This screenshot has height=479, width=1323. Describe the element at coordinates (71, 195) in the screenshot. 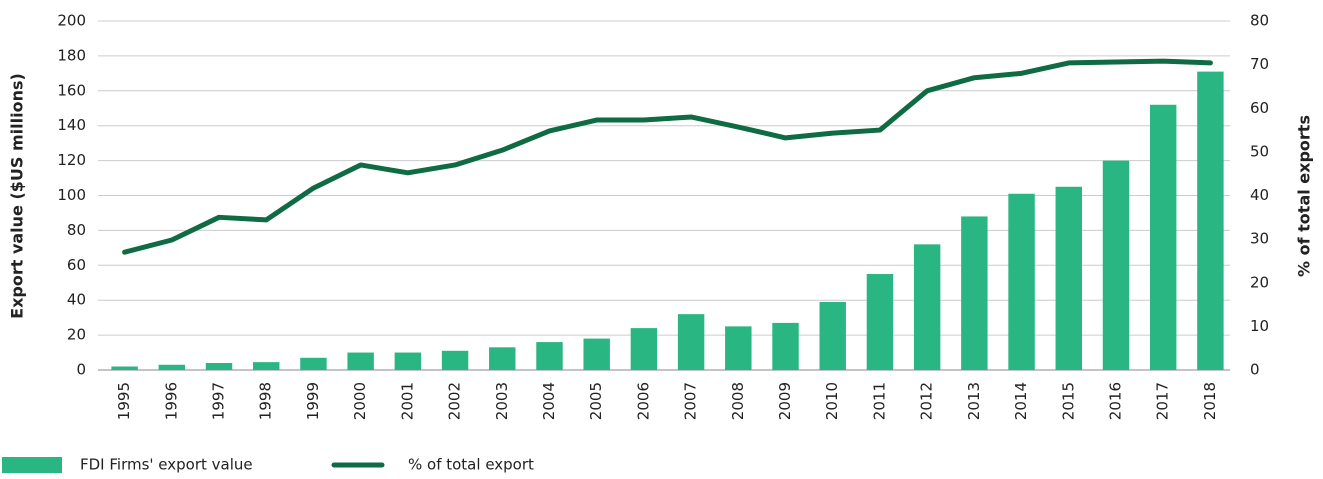

I see `y-tick-label: 100` at that location.